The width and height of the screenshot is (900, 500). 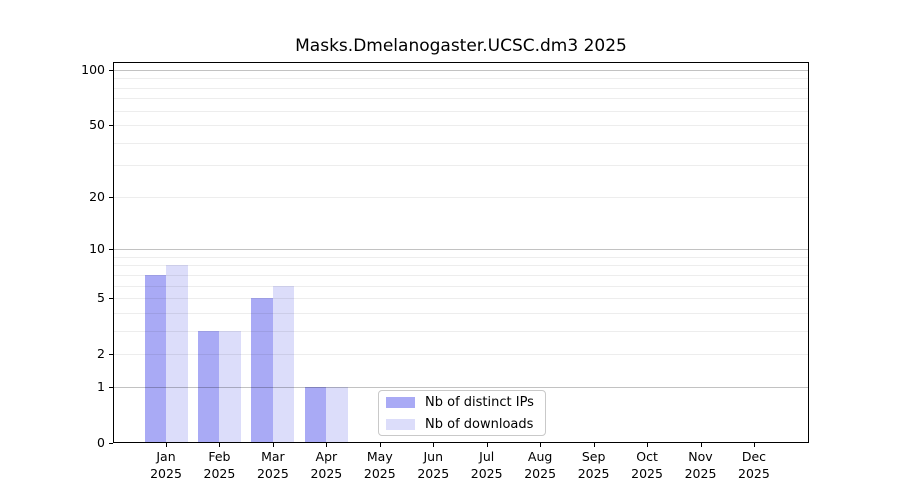 I want to click on x-tick-label-aug: Aug 2025, so click(x=540, y=465).